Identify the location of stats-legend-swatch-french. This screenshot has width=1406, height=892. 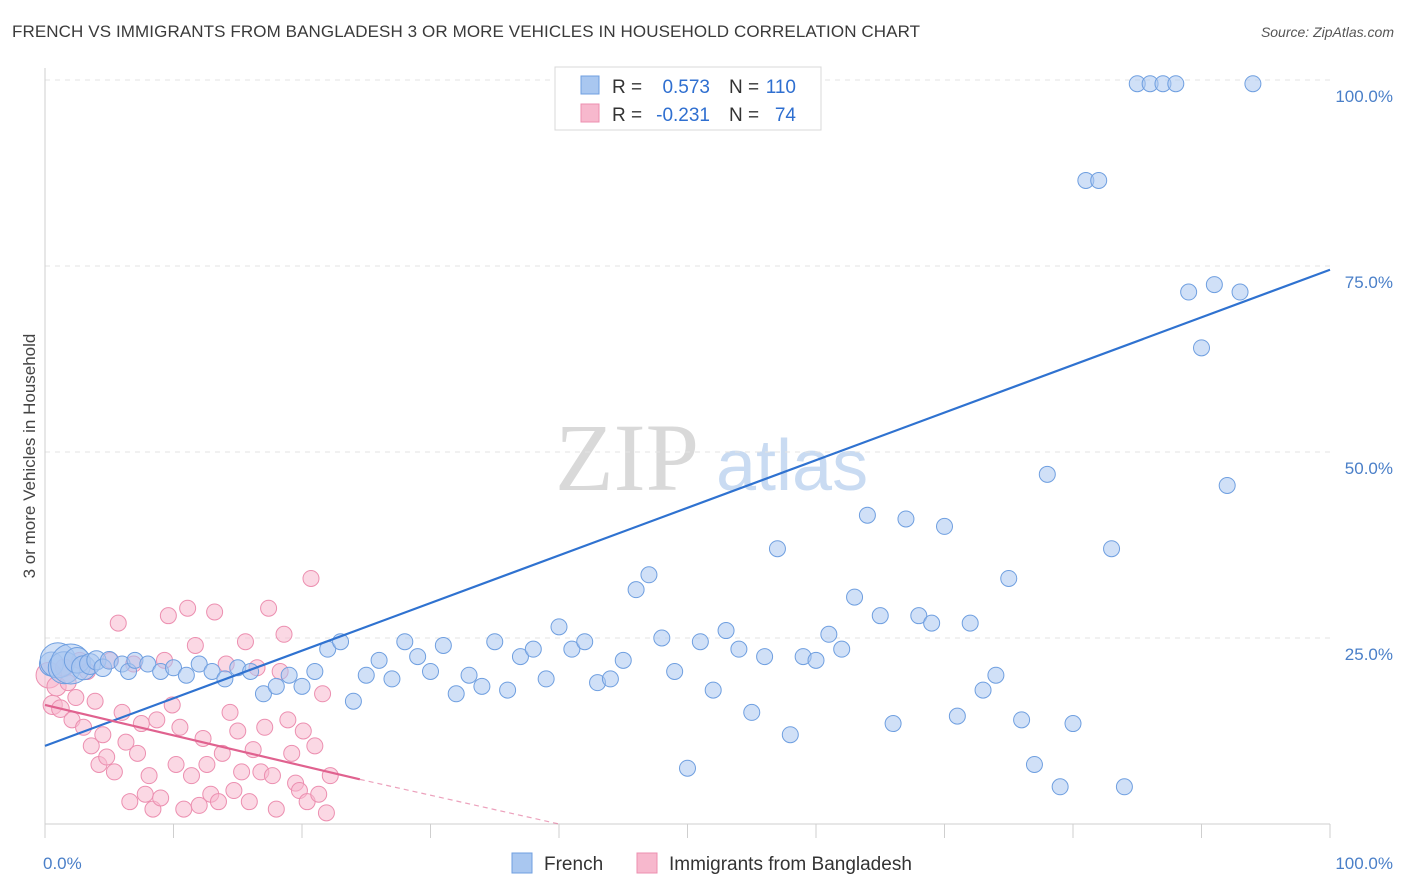
(590, 85).